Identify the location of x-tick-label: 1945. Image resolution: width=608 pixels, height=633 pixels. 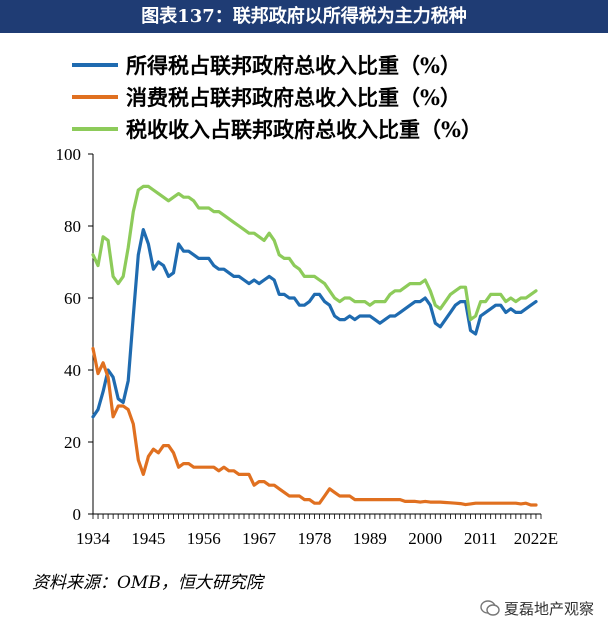
(148, 538).